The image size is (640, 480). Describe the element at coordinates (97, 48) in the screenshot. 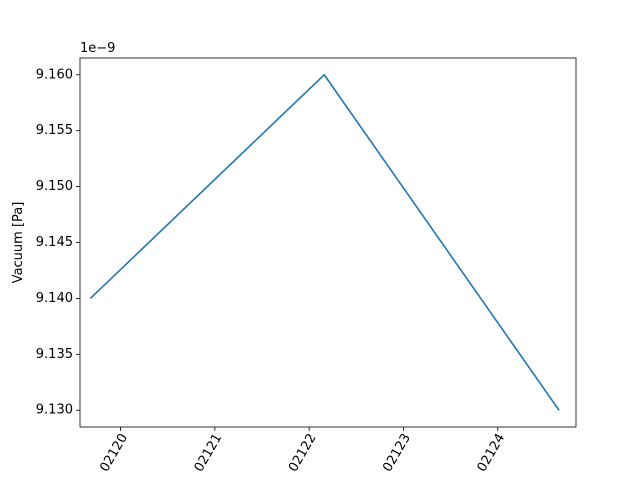

I see `y-offset-label: 1e−9` at that location.